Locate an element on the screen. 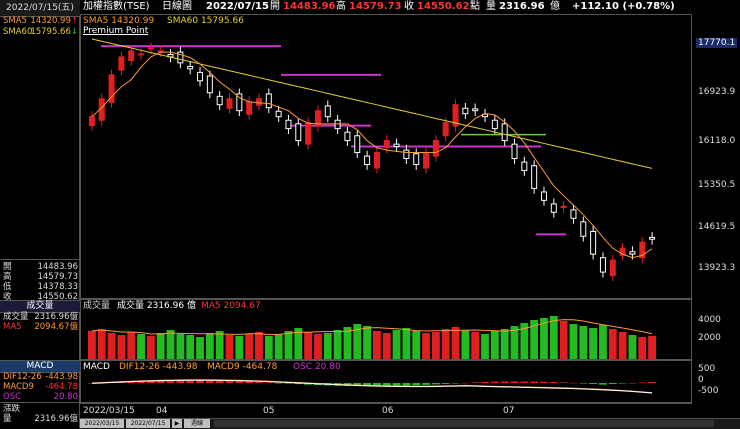 The image size is (740, 429). period-label: 日線圖 is located at coordinates (177, 6).